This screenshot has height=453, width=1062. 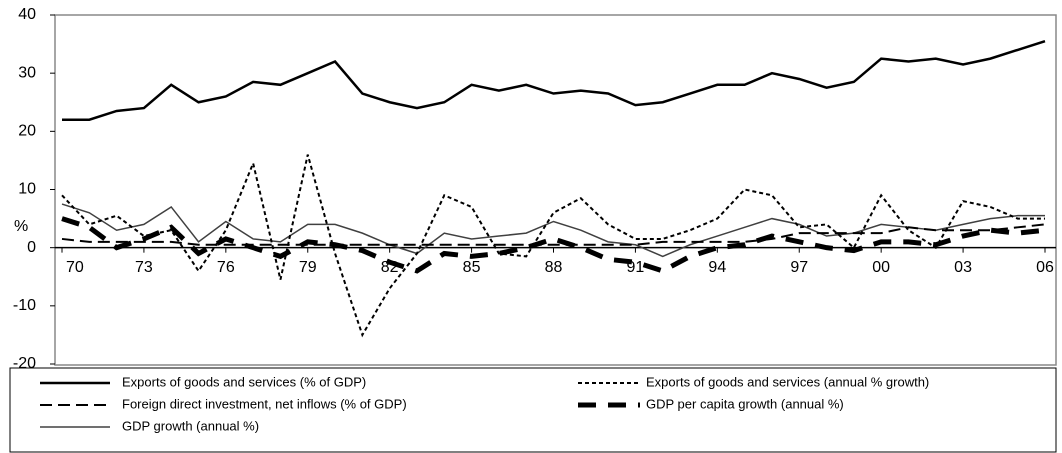 What do you see at coordinates (717, 267) in the screenshot?
I see `x-tick-label: 94` at bounding box center [717, 267].